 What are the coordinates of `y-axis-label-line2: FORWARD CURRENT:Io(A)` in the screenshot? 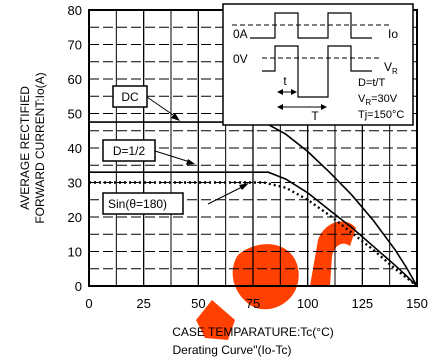 It's located at (40, 147).